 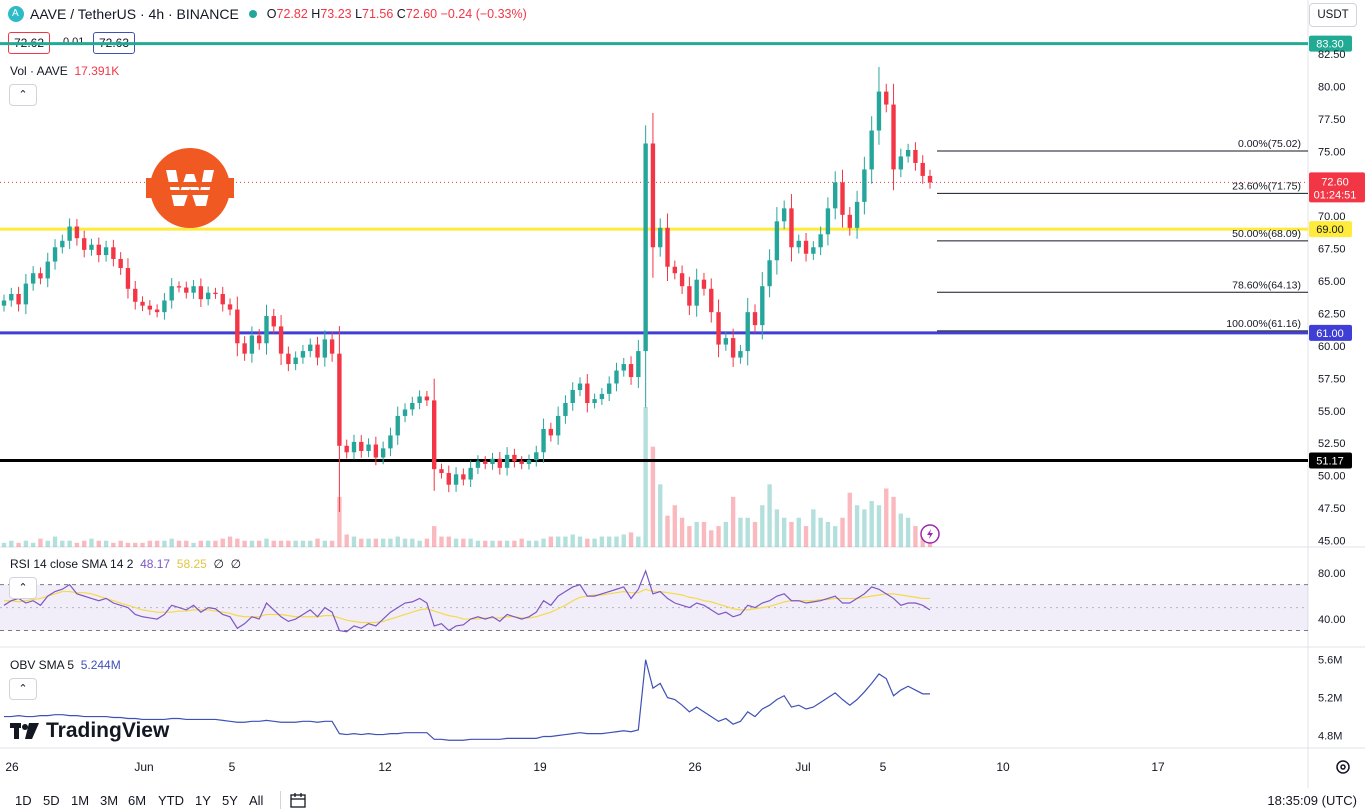 What do you see at coordinates (1343, 767) in the screenshot?
I see `gear-icon` at bounding box center [1343, 767].